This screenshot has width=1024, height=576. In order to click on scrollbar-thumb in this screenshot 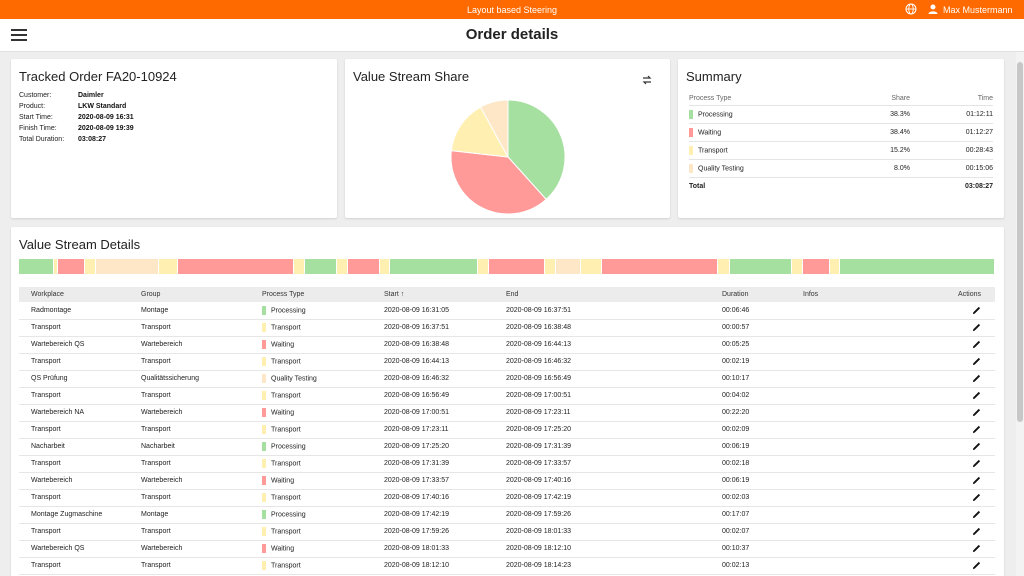, I will do `click(1020, 242)`.